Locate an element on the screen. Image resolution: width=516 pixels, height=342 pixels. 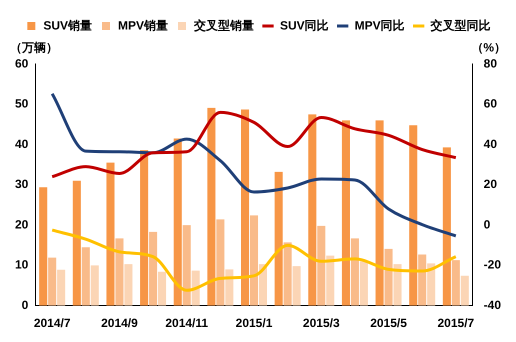
legend-label: MPV同比 is located at coordinates (379, 25).